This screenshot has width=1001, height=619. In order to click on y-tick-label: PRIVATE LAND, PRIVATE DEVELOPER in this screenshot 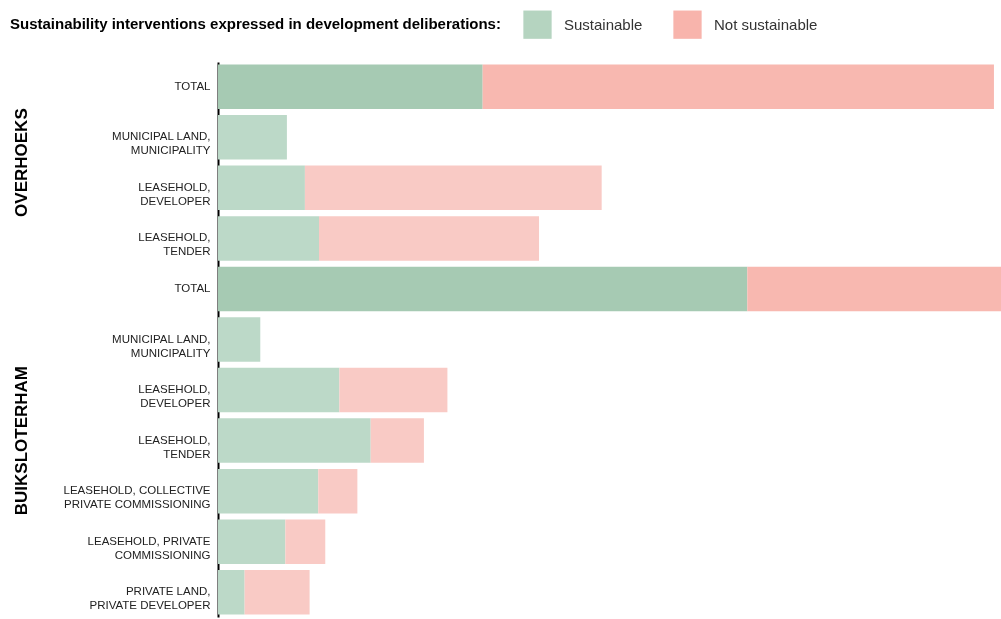, I will do `click(150, 598)`.